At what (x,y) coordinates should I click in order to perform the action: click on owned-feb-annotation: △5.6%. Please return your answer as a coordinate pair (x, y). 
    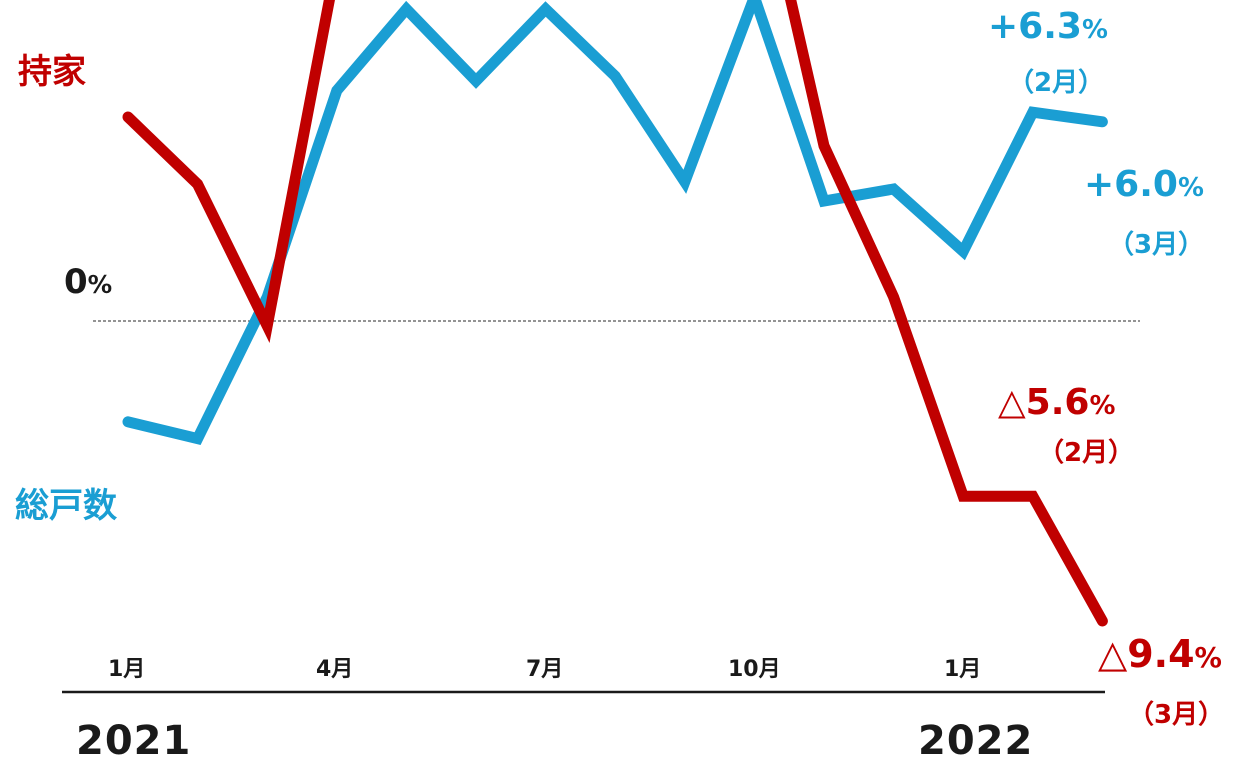
    Looking at the image, I should click on (1056, 402).